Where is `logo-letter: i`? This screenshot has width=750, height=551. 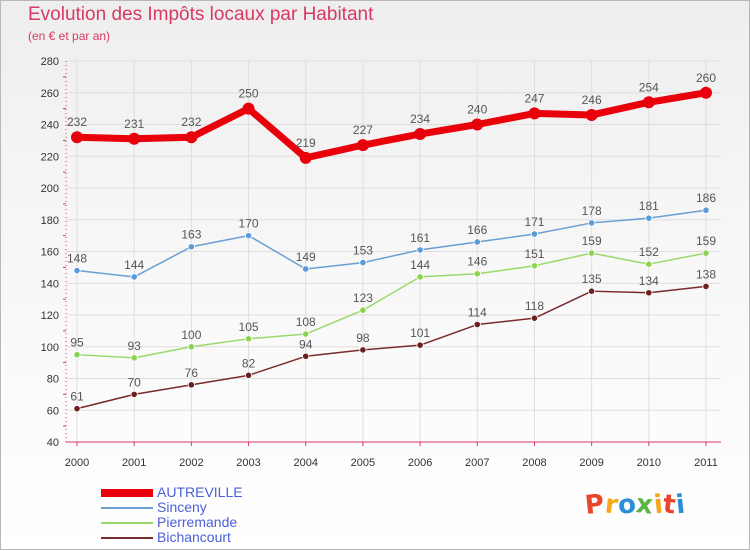 logo-letter: i is located at coordinates (680, 505).